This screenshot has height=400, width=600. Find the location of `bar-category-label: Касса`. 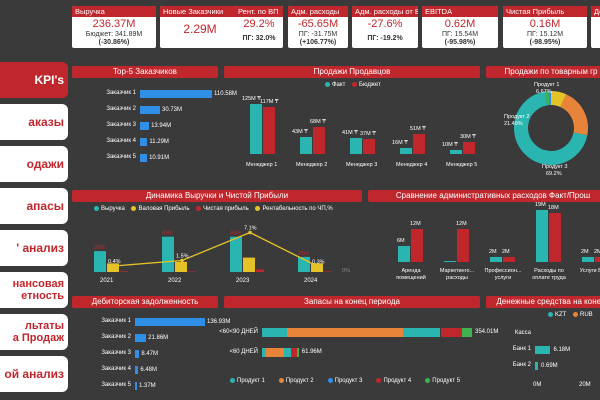

bar-category-label: Касса is located at coordinates (522, 333).